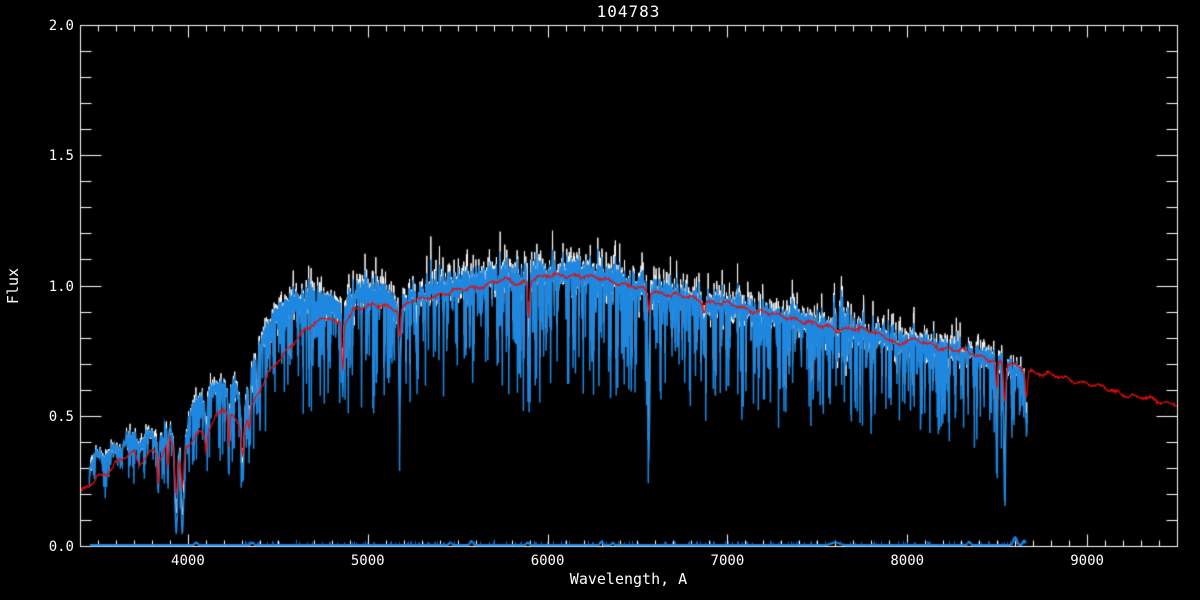  I want to click on y-tick-label: 0.0, so click(61, 547).